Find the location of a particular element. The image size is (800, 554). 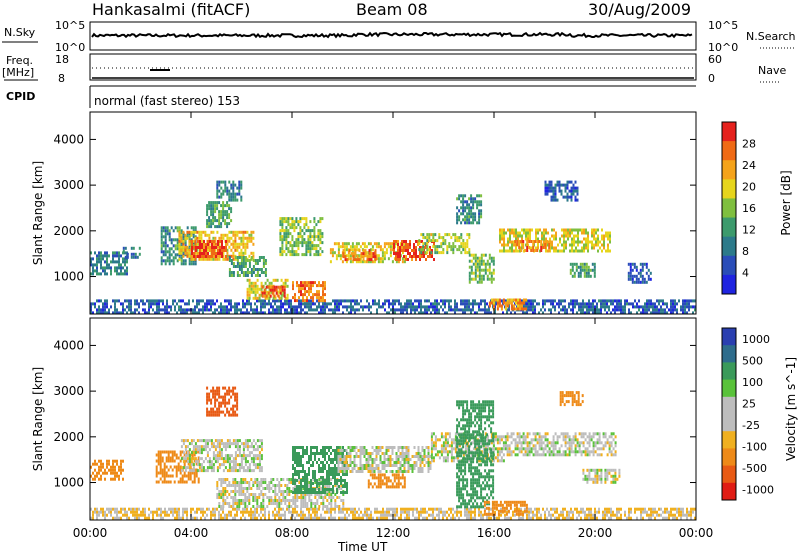

colorbar-frame is located at coordinates (729, 208).